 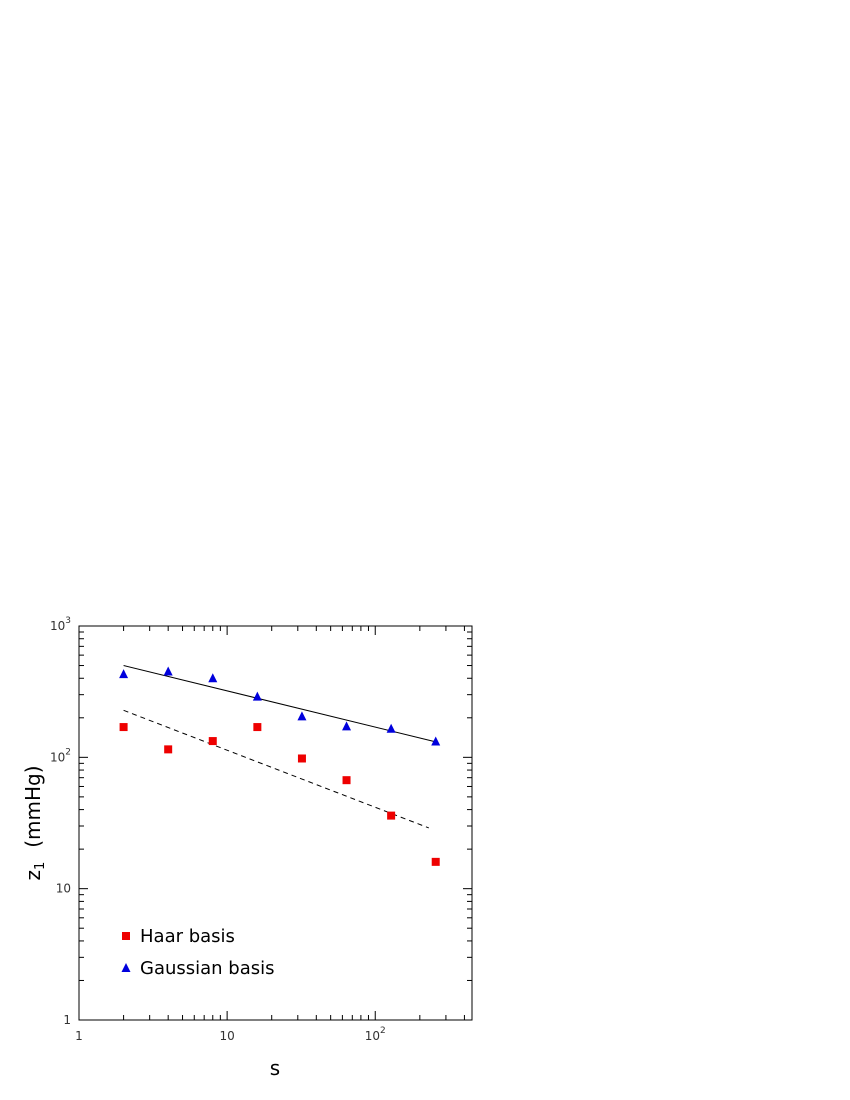 I want to click on y-tick-label: 1, so click(x=67, y=1020).